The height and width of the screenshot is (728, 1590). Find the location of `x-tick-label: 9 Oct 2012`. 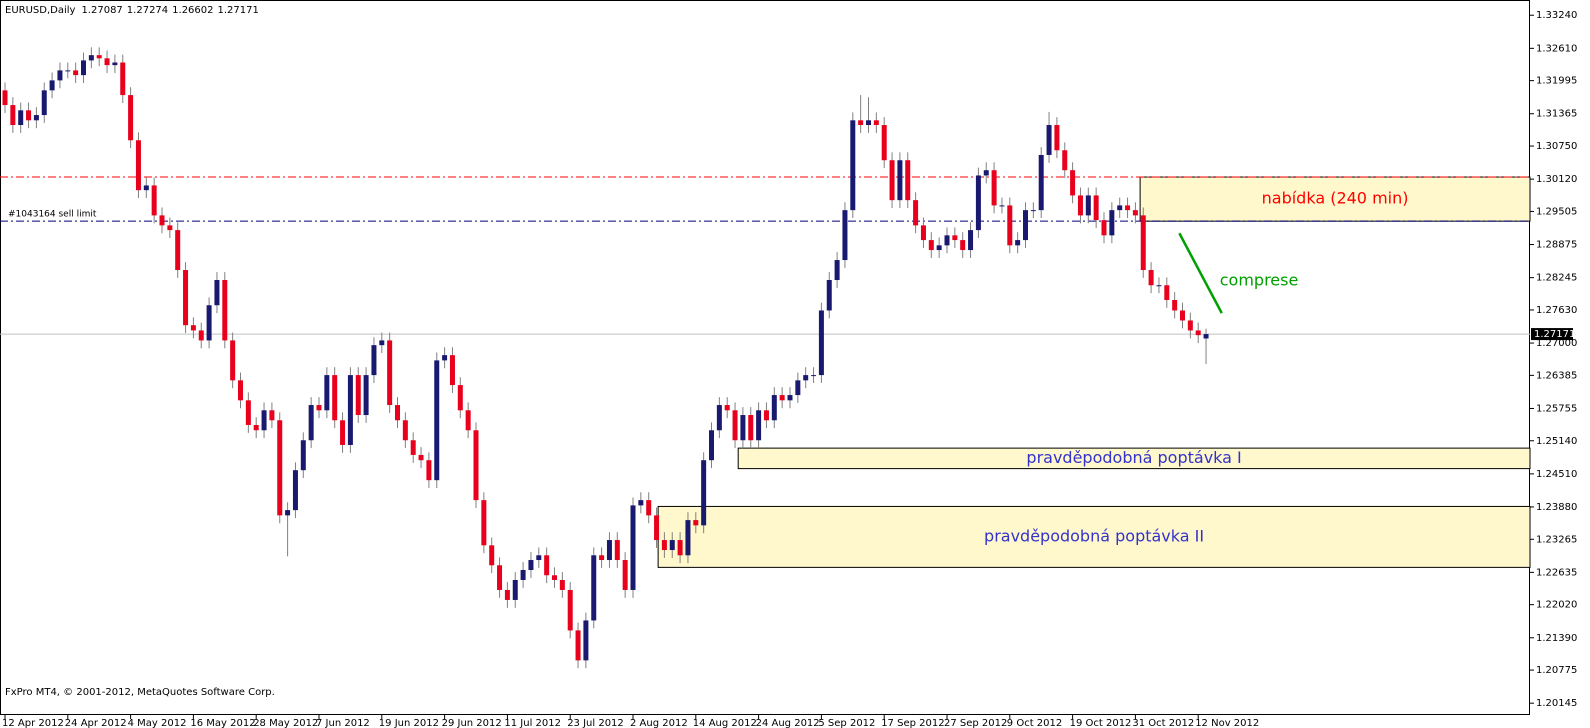

x-tick-label: 9 Oct 2012 is located at coordinates (1034, 723).